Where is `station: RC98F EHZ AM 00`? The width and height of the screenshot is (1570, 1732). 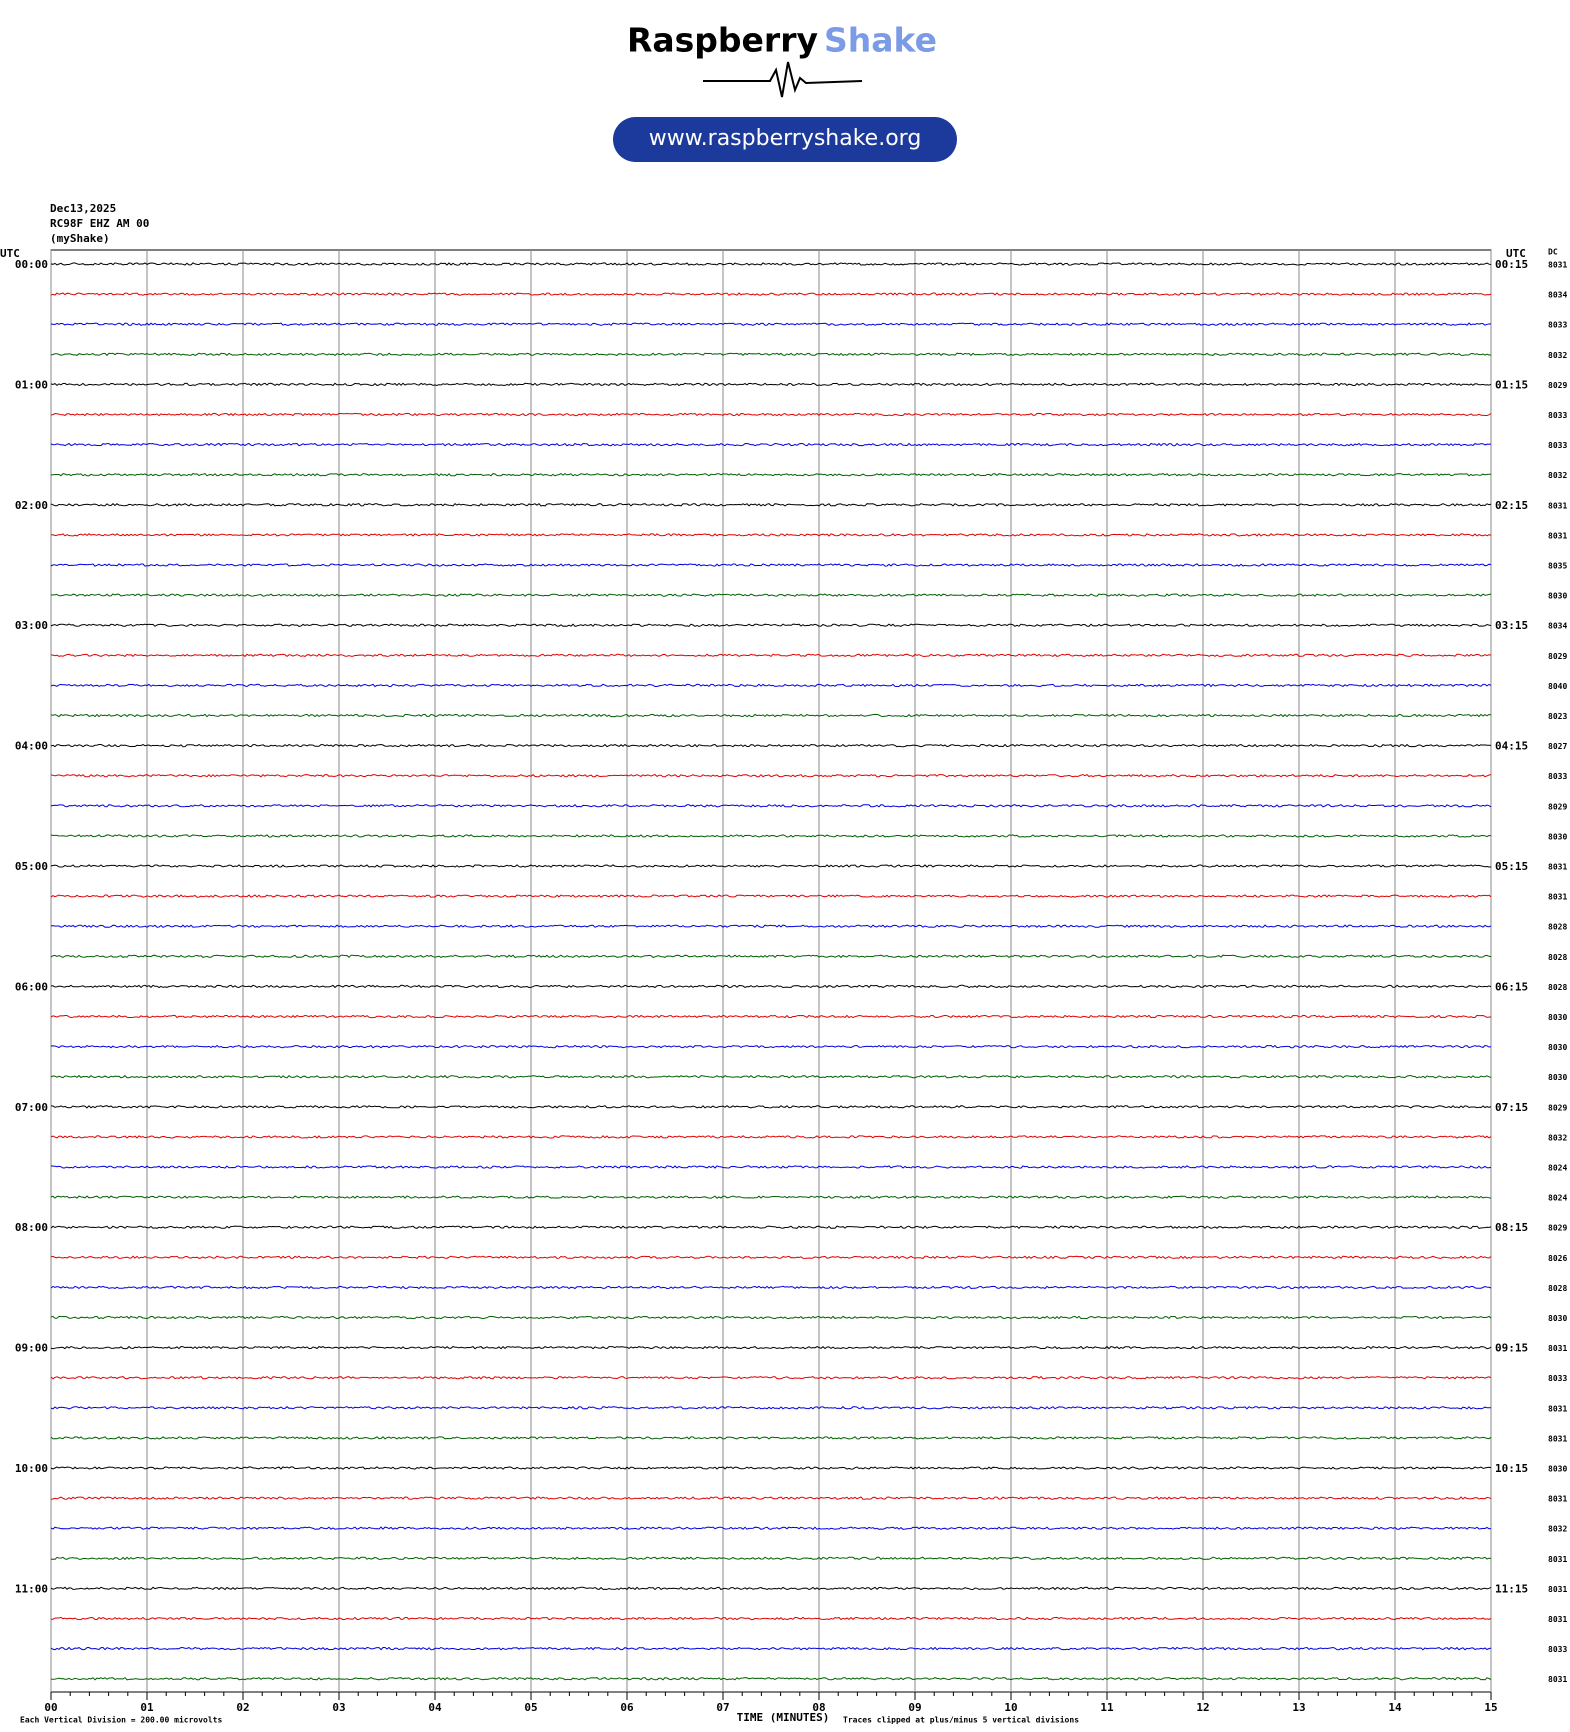 station: RC98F EHZ AM 00 is located at coordinates (99, 223).